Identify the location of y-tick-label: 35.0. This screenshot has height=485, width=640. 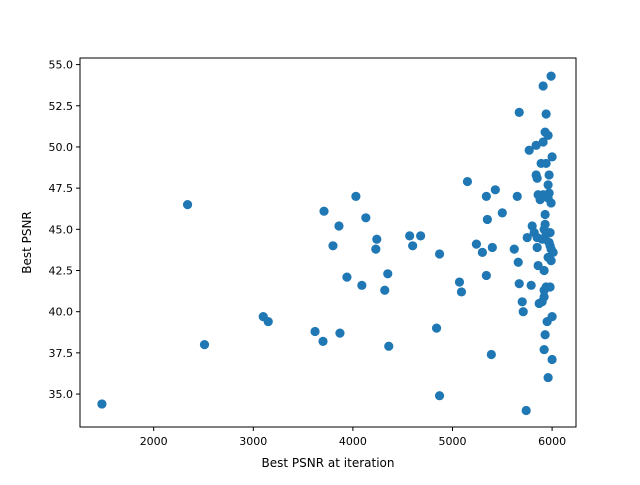
(61, 394).